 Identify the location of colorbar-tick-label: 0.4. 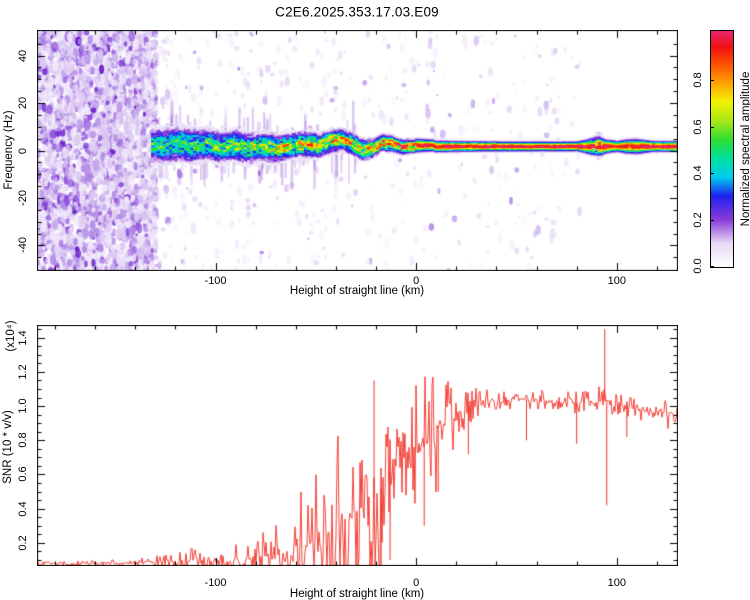
(698, 173).